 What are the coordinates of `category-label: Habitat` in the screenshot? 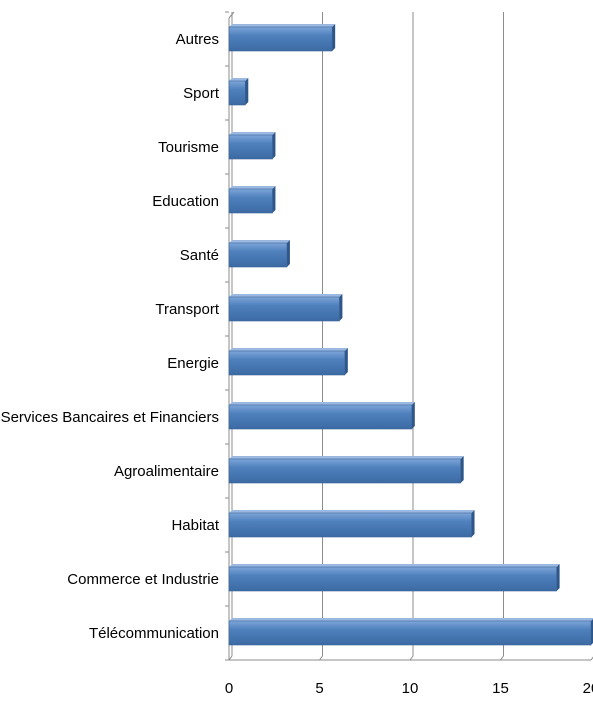 It's located at (195, 525).